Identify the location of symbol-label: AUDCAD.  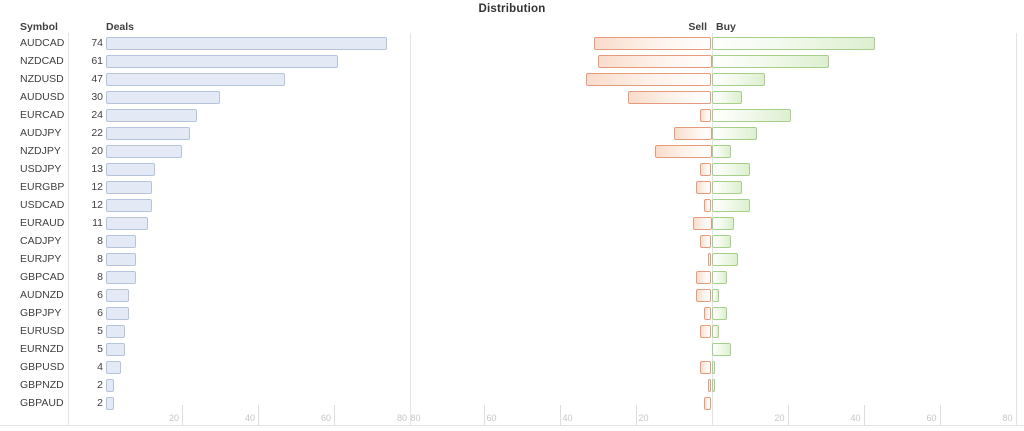
(42, 43).